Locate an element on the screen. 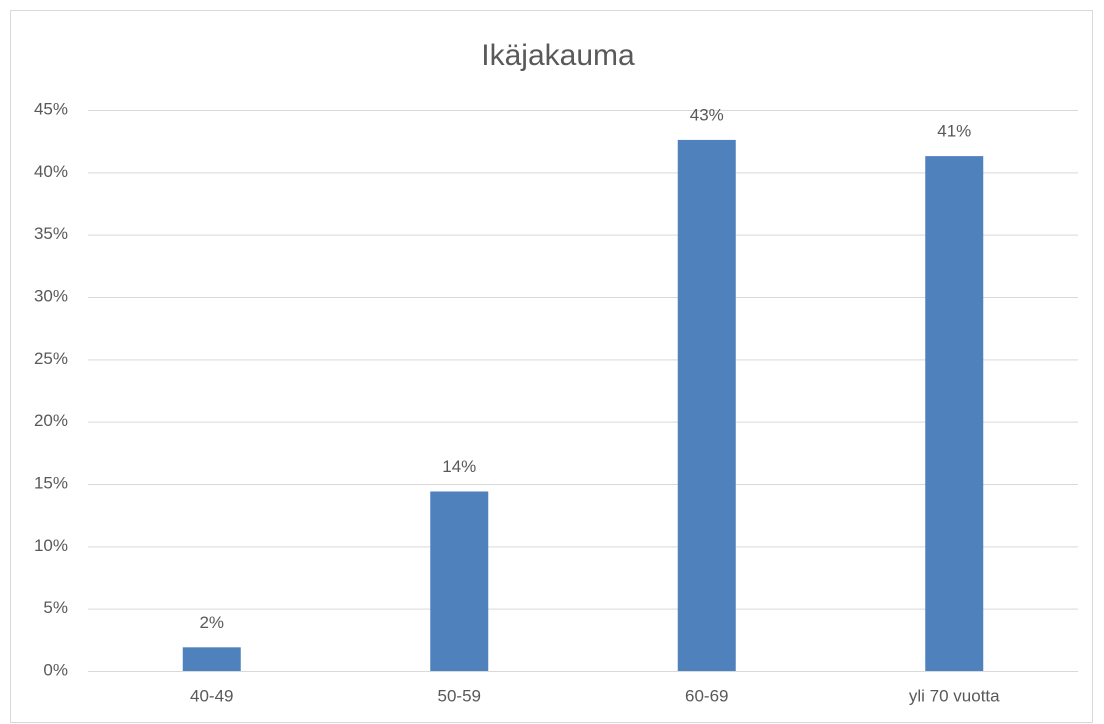 The height and width of the screenshot is (724, 1104). data-label: 43% is located at coordinates (707, 114).